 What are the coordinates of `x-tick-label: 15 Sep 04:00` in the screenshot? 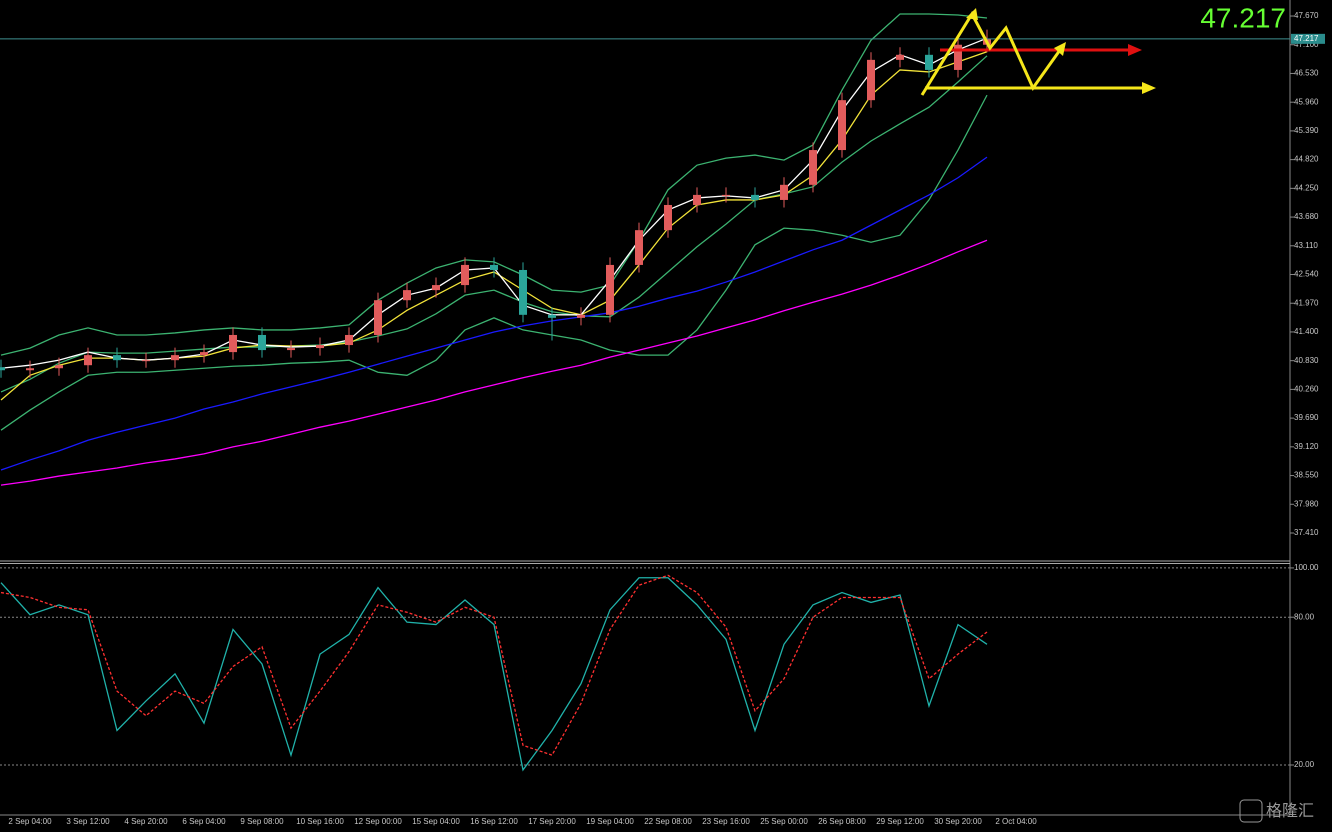 It's located at (436, 821).